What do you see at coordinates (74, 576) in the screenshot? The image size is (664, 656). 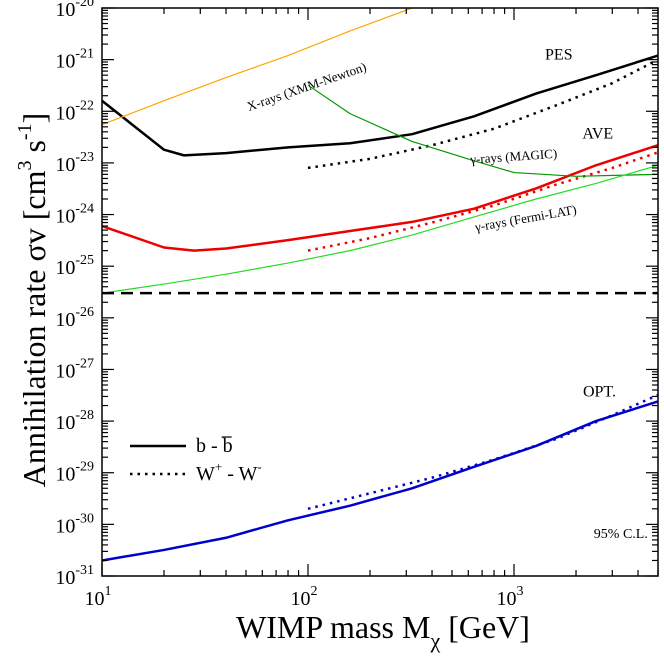 I see `y-tick-label-0: 10-31` at bounding box center [74, 576].